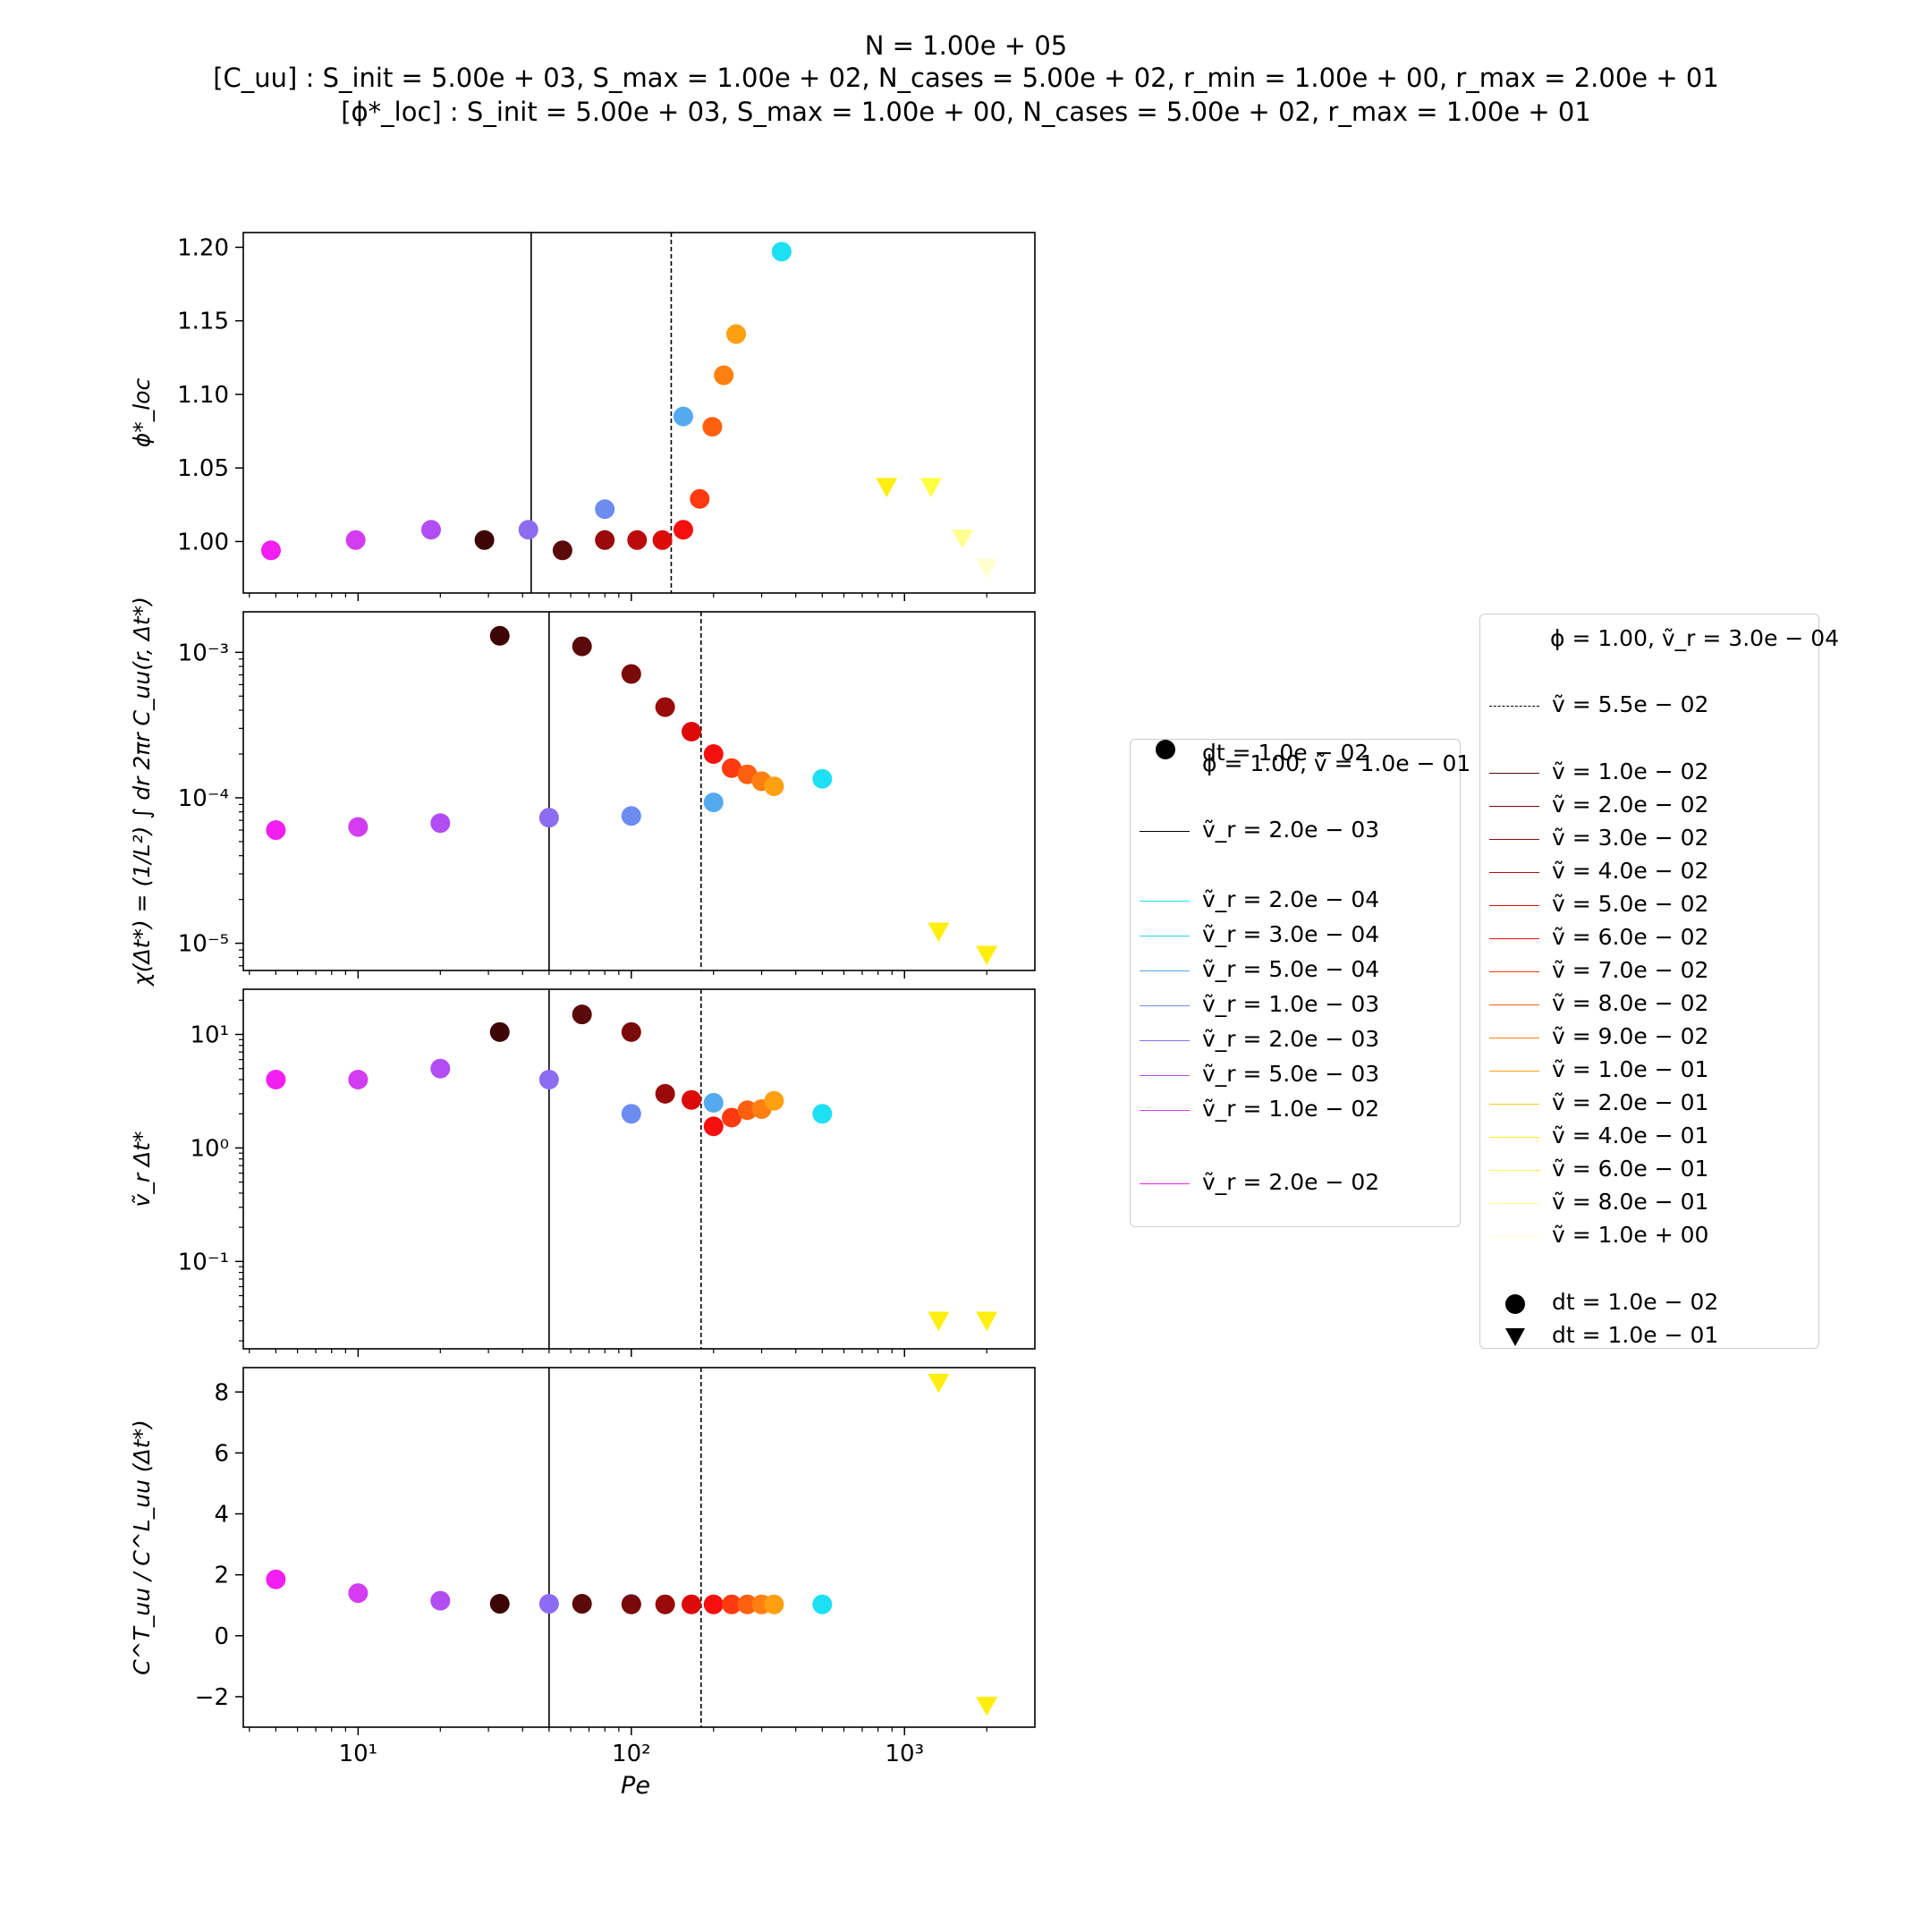 This screenshot has width=1932, height=1932. Describe the element at coordinates (631, 1754) in the screenshot. I see `x-tick-label: 10²` at that location.